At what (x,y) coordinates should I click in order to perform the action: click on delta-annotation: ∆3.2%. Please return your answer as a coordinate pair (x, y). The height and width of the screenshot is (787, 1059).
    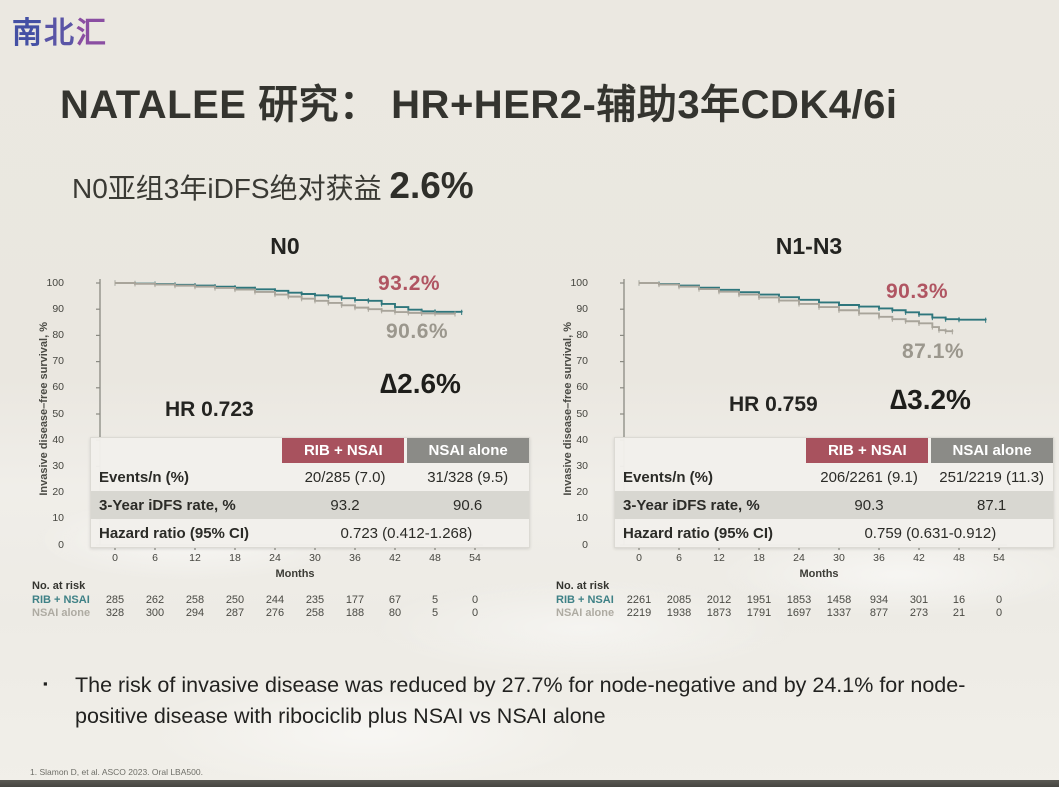
    Looking at the image, I should click on (930, 399).